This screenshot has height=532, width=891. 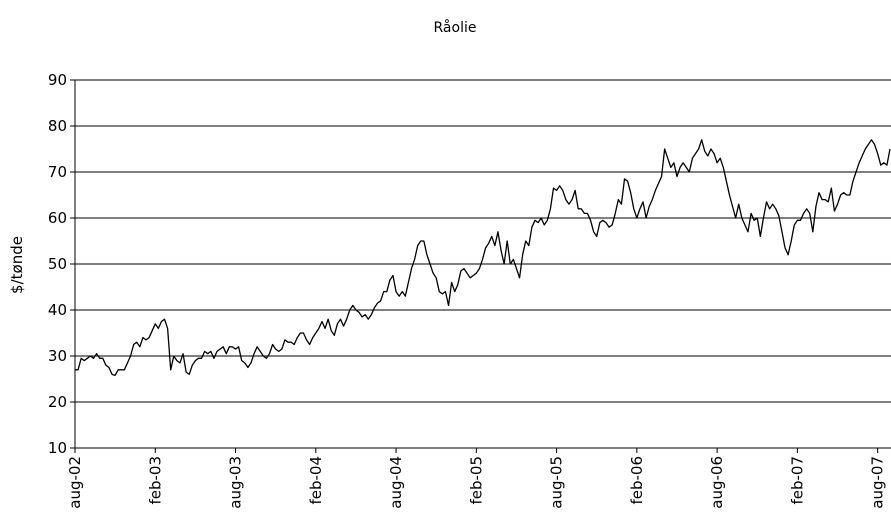 I want to click on x-tick-label: aug-06, so click(x=717, y=482).